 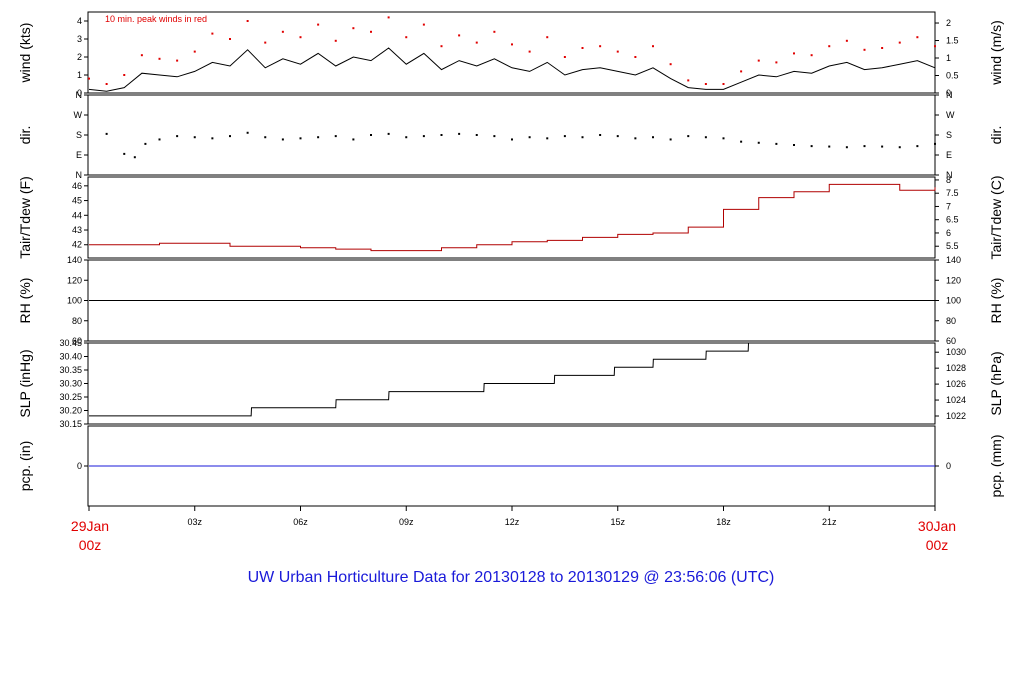 What do you see at coordinates (948, 233) in the screenshot?
I see `y-right-tick-label: 6` at bounding box center [948, 233].